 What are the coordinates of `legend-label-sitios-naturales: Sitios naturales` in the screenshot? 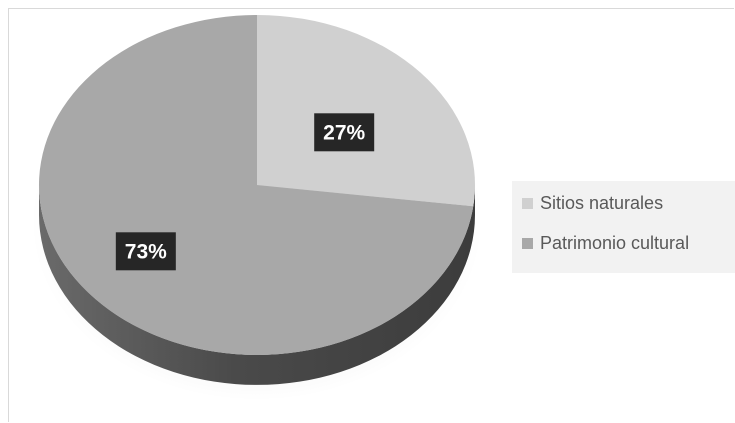 It's located at (602, 202).